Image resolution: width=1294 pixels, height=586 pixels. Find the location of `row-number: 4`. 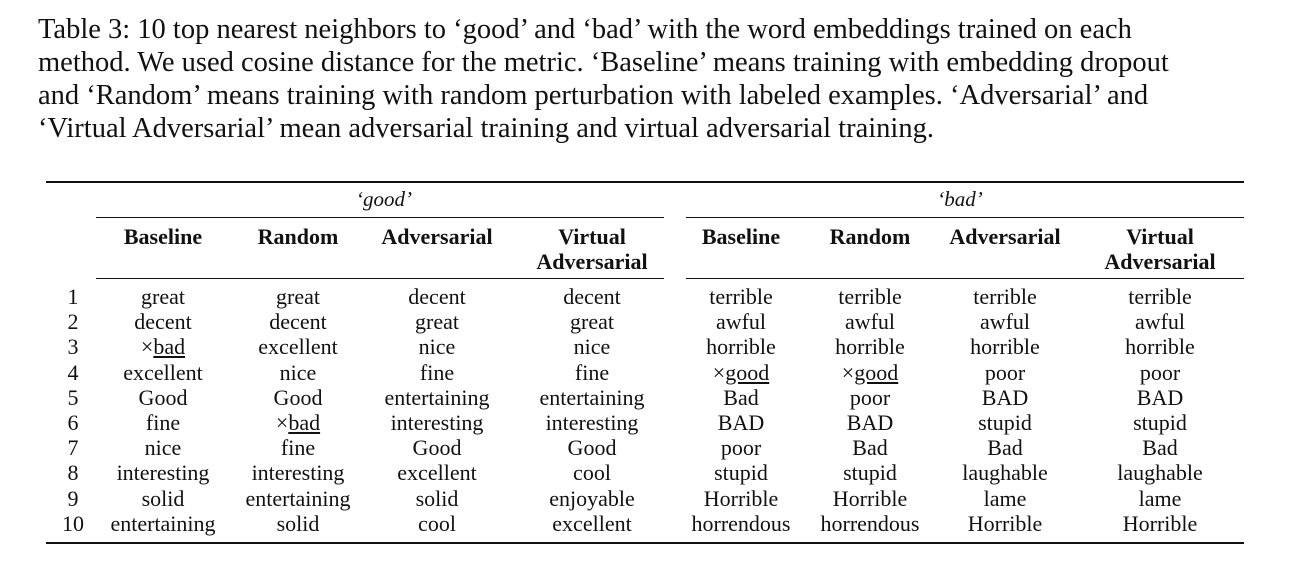

row-number: 4 is located at coordinates (73, 372).